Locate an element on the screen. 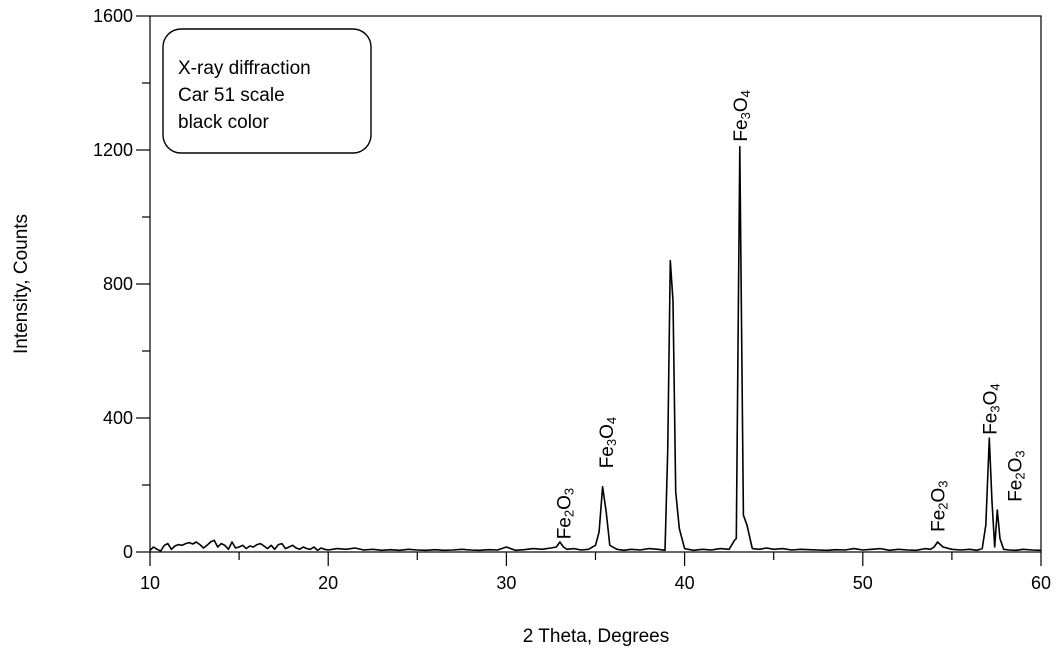  y-axis-title: Intensity, Counts is located at coordinates (21, 284).